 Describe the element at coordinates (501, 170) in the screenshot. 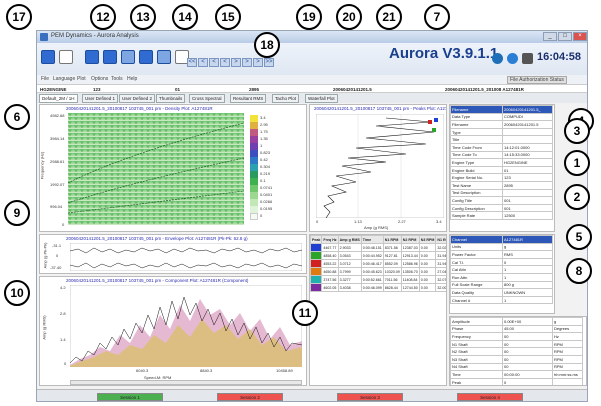

I see `property-row: Engine Build 01` at that location.